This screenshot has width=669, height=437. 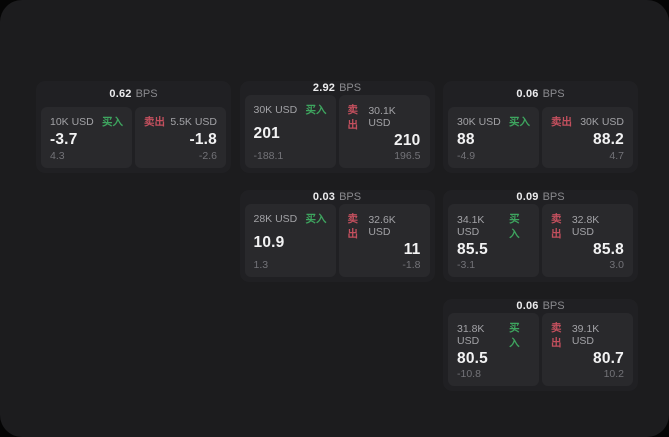 What do you see at coordinates (203, 139) in the screenshot?
I see `sell-price: -1.8` at bounding box center [203, 139].